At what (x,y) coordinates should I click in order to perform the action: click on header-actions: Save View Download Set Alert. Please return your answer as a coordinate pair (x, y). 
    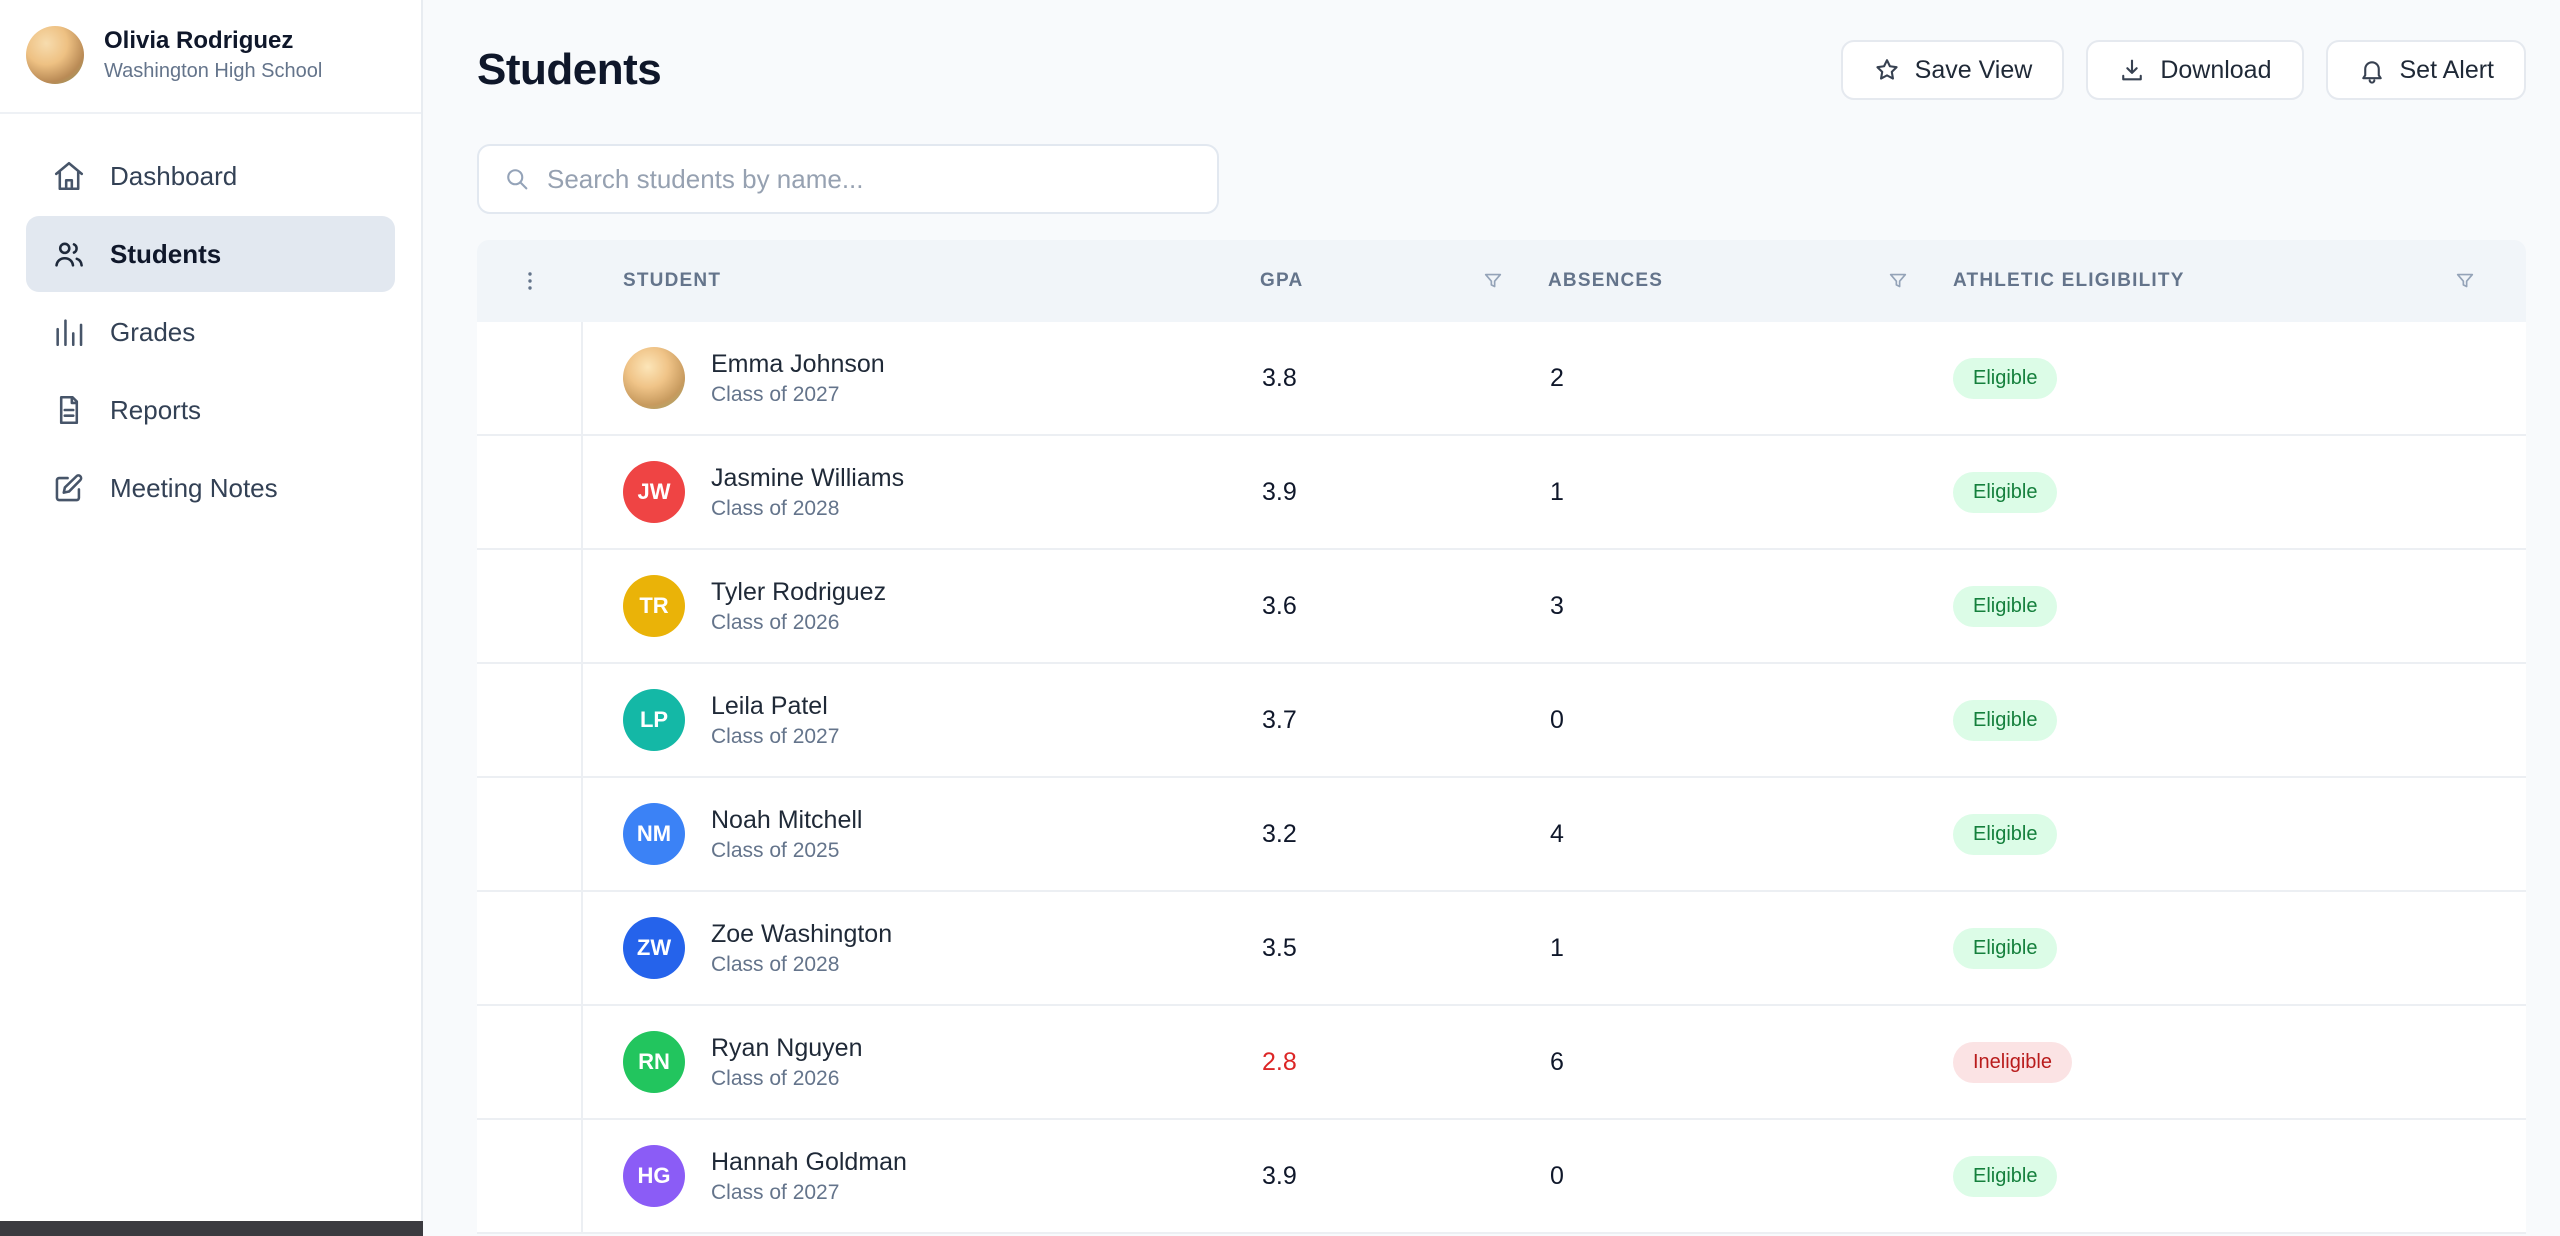
    Looking at the image, I should click on (2183, 70).